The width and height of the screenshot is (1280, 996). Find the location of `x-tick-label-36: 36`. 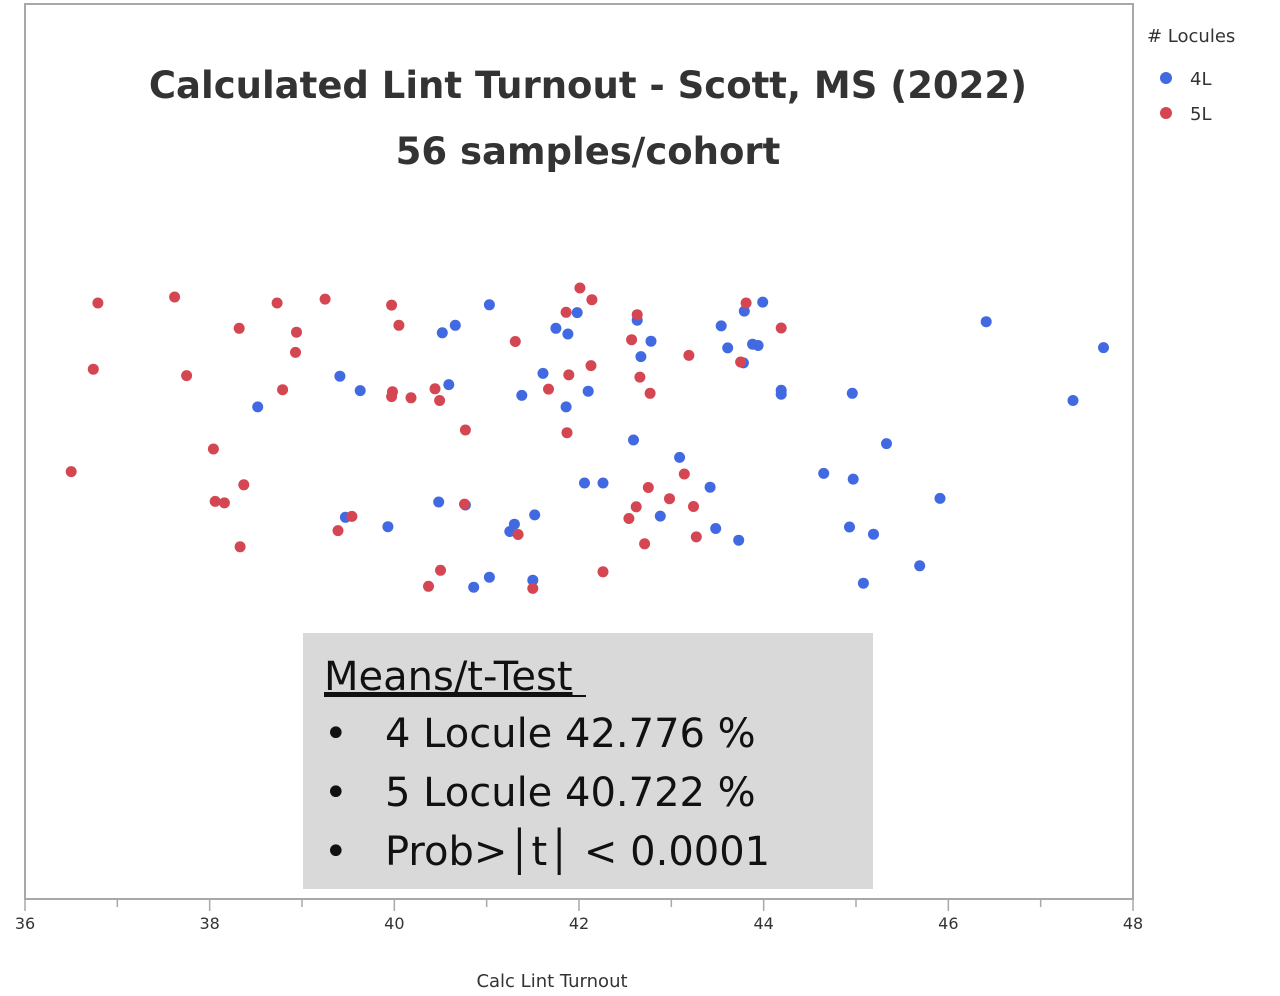

x-tick-label-36: 36 is located at coordinates (25, 923).